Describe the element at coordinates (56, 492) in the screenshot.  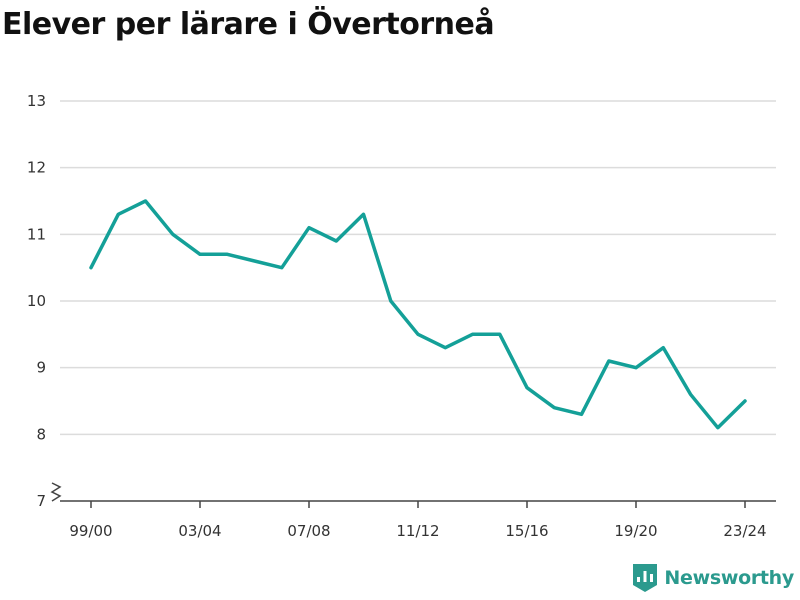
I see `axis-break-mark` at that location.